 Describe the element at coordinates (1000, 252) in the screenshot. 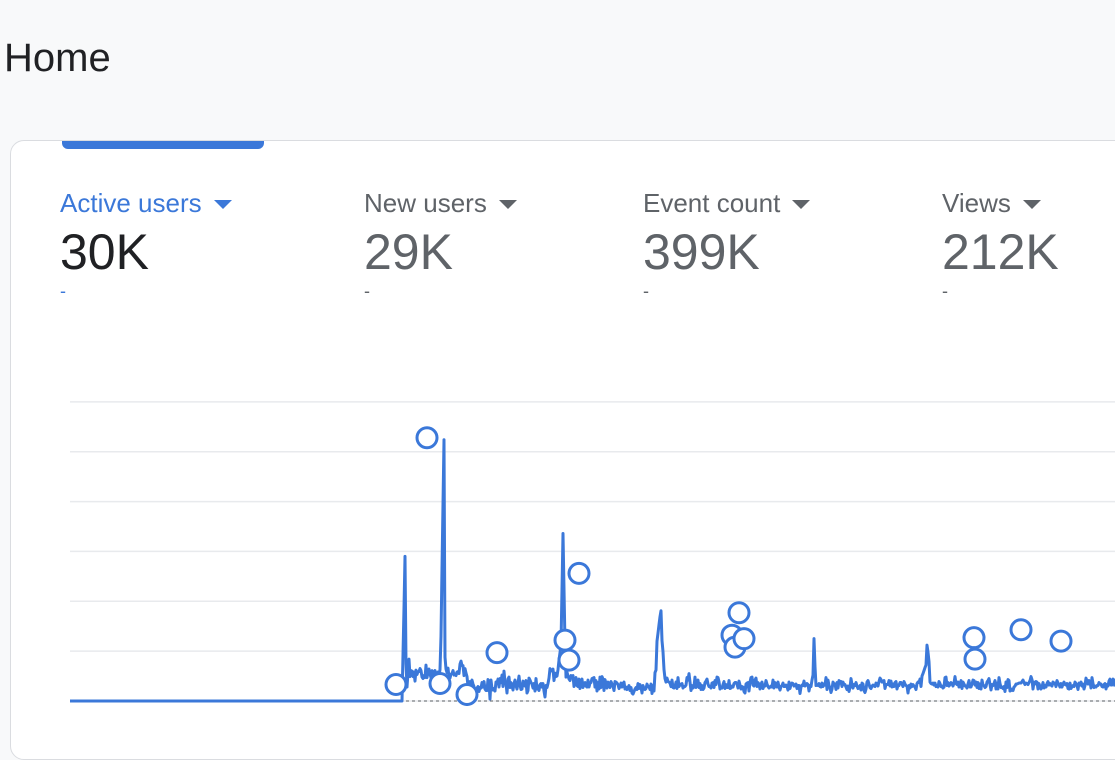

I see `metric-value: 212K` at that location.